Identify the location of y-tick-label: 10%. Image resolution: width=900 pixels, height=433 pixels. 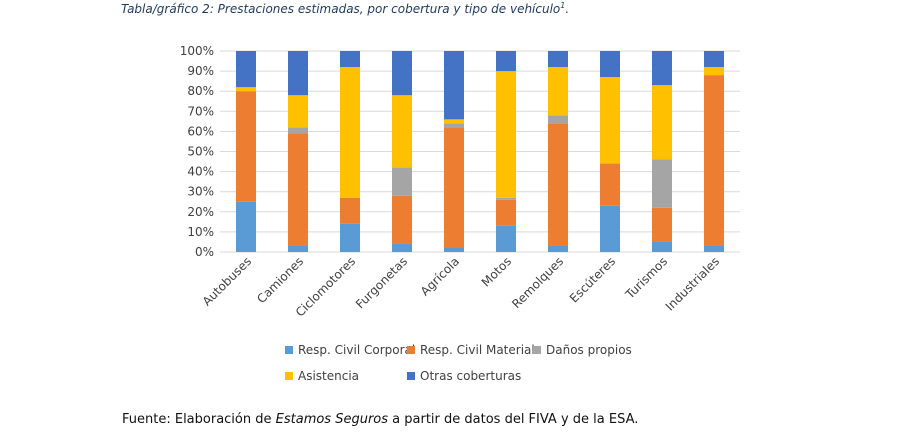
(200, 232).